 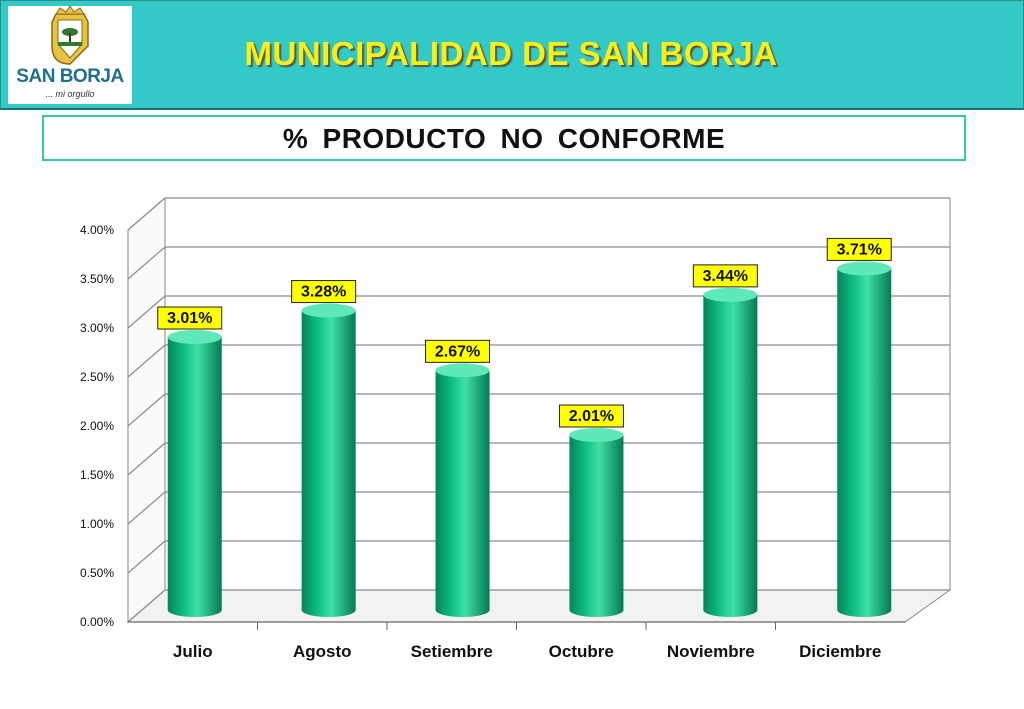 What do you see at coordinates (97, 573) in the screenshot?
I see `y-tick-label: 0.50%` at bounding box center [97, 573].